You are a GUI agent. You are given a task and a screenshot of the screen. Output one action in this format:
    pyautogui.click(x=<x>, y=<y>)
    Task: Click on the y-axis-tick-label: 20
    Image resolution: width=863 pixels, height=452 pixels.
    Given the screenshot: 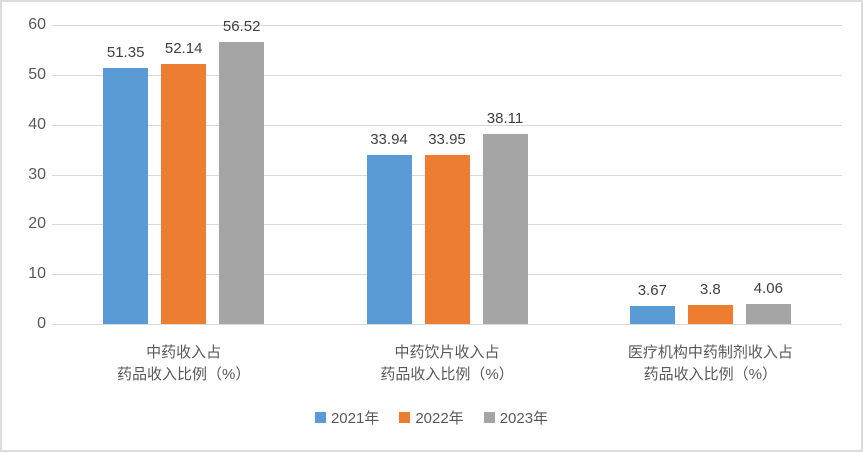 What is the action you would take?
    pyautogui.click(x=37, y=224)
    